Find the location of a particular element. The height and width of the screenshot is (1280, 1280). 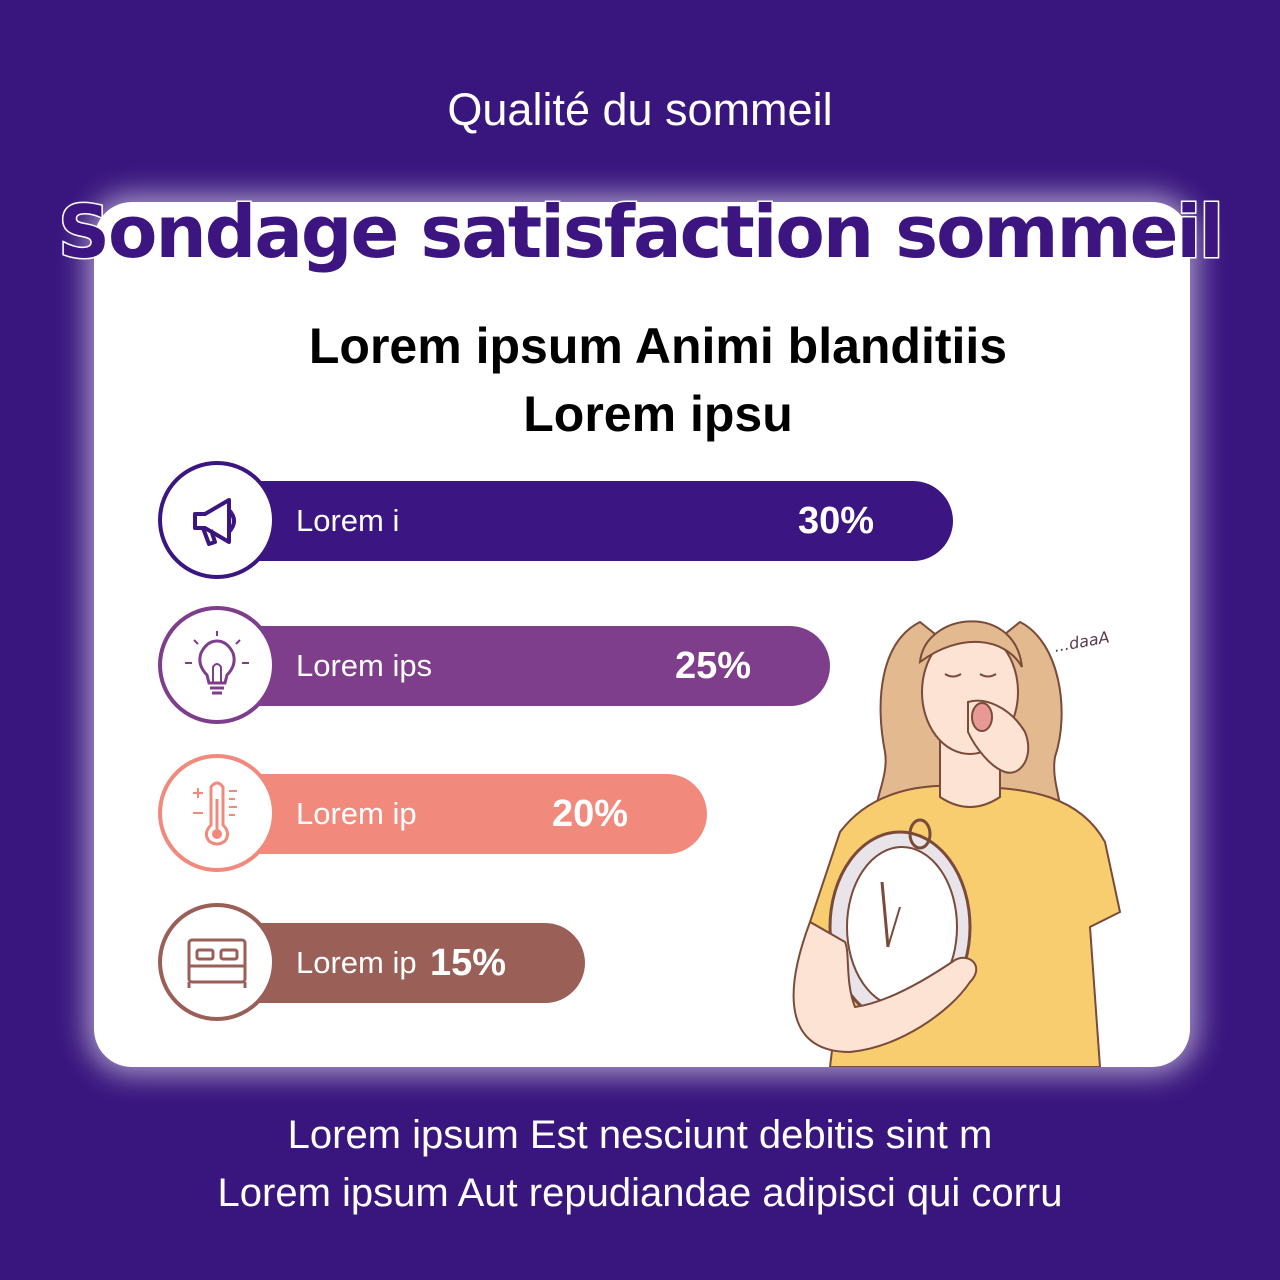

chart-heading-line-2: Lorem ipsu is located at coordinates (658, 414).